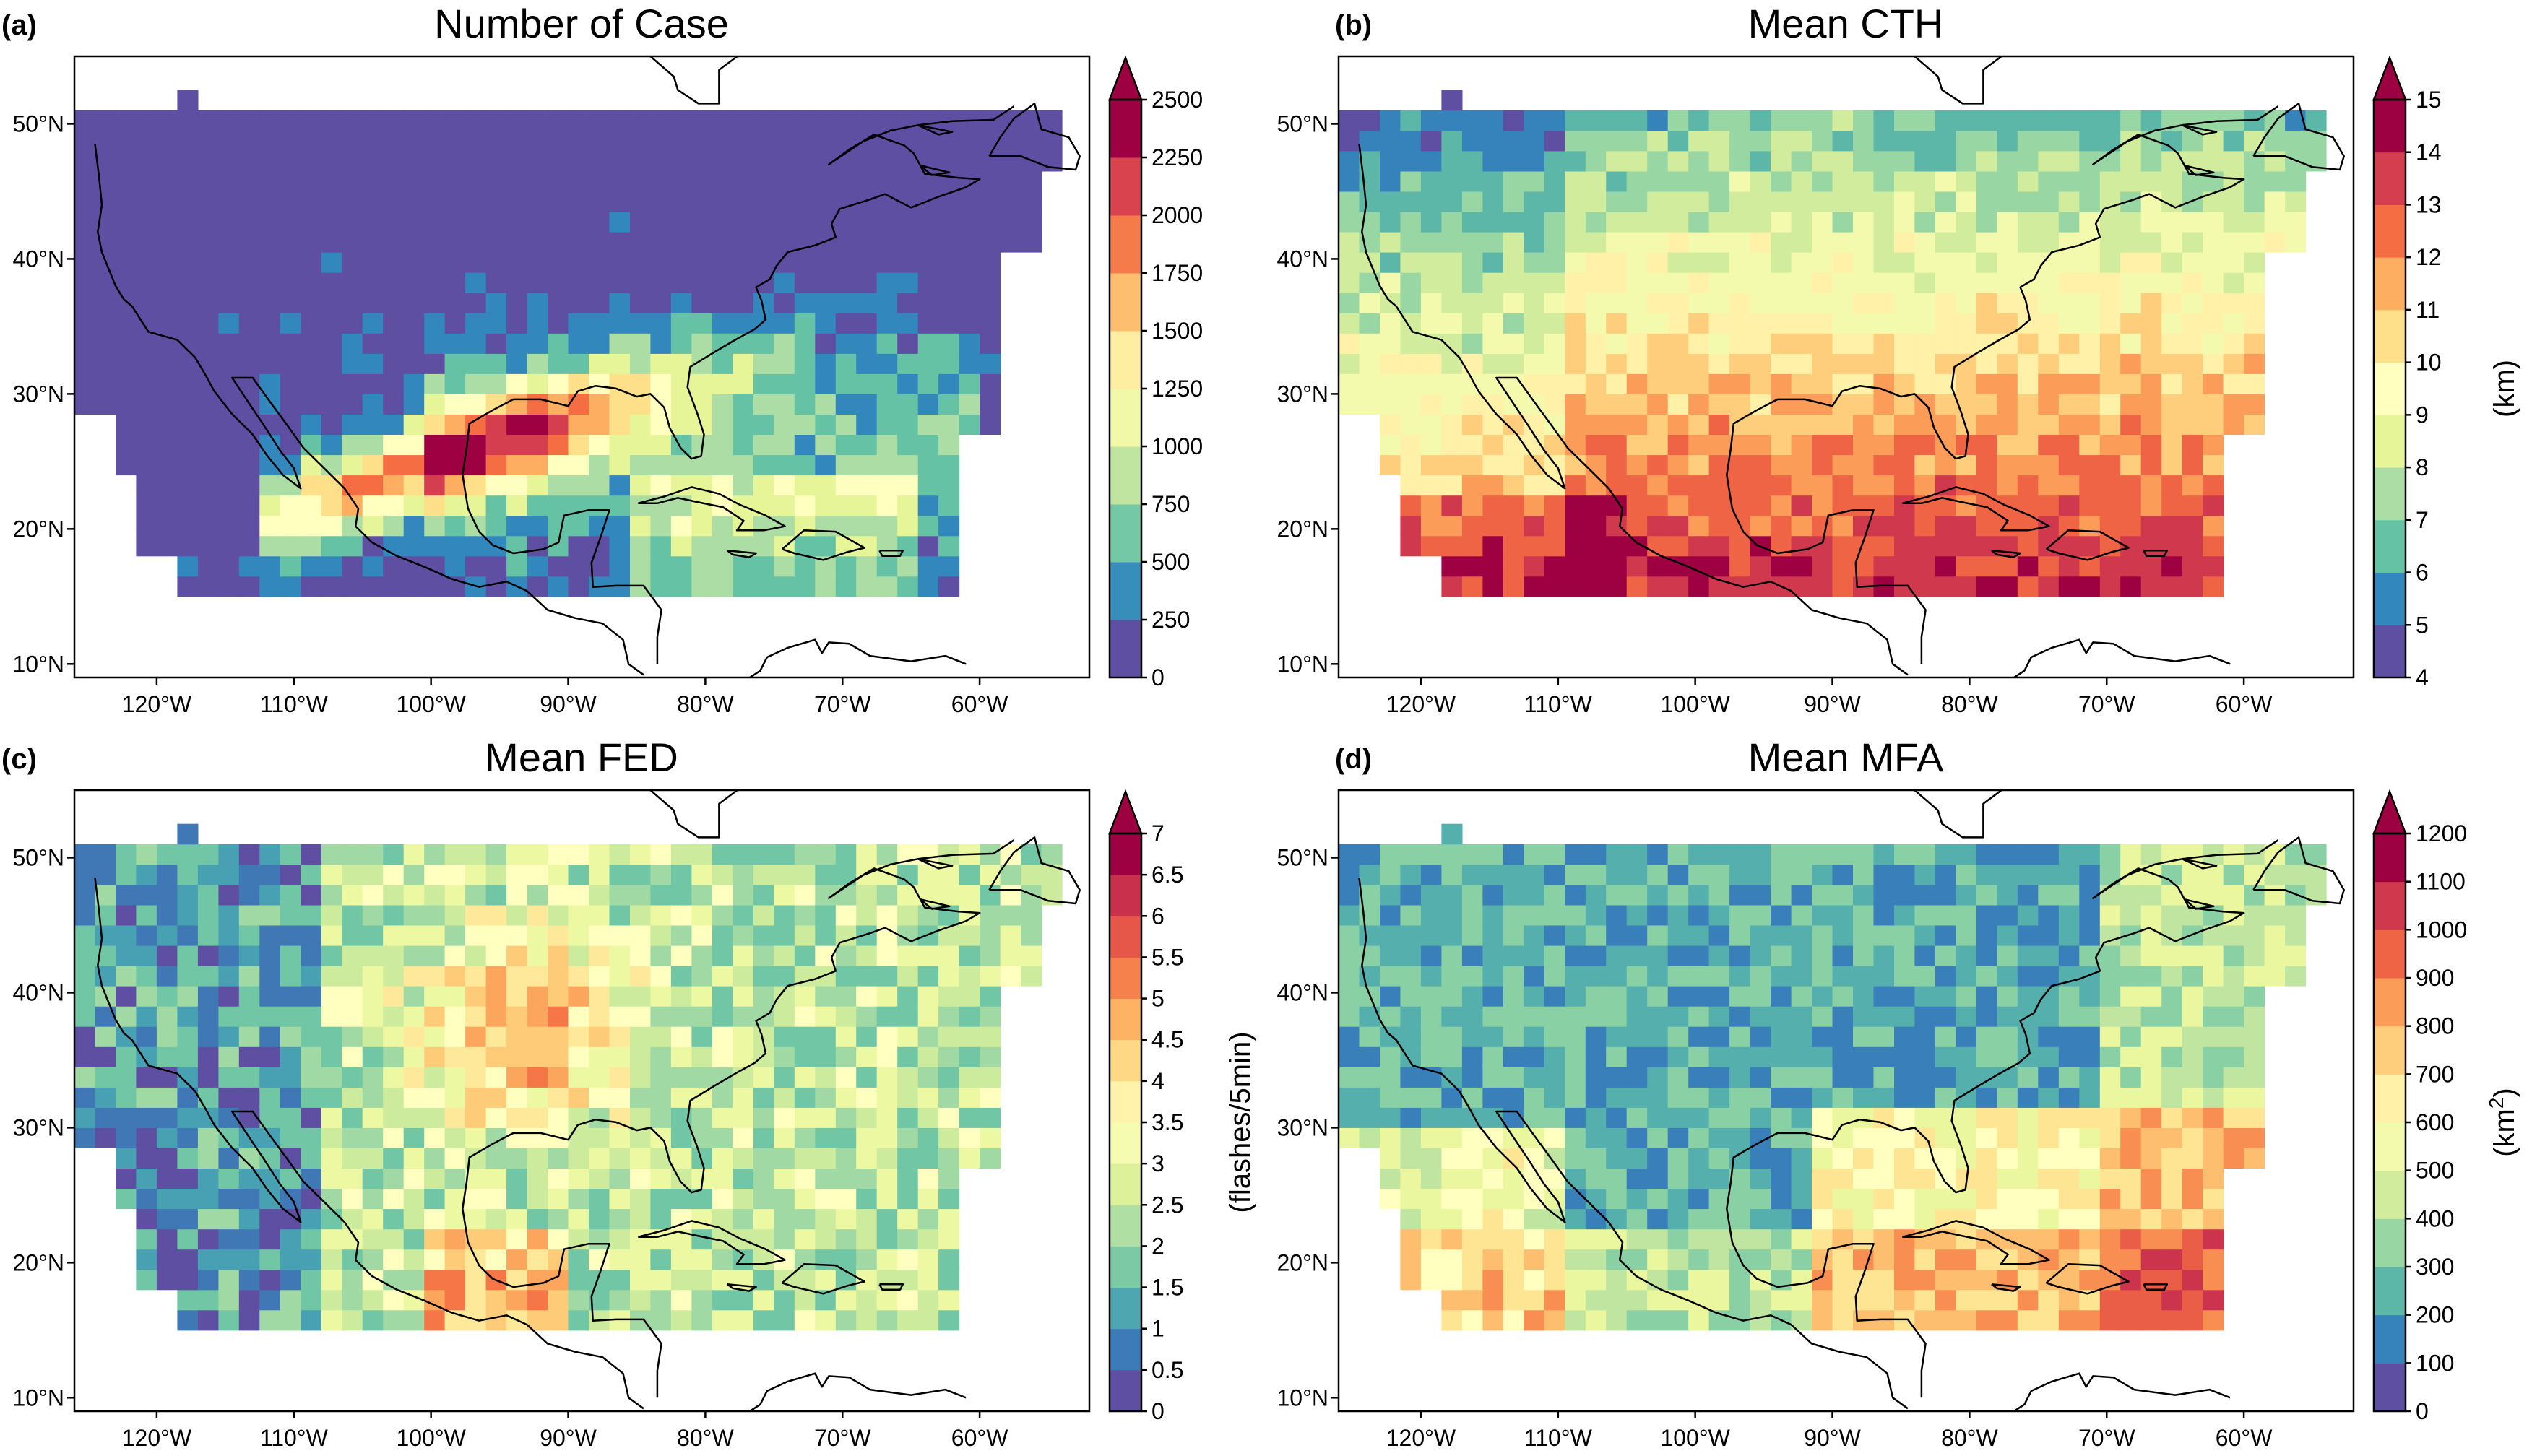 Image resolution: width=2545 pixels, height=1456 pixels. Describe the element at coordinates (565, 697) in the screenshot. I see `longitude-axis: 120°W 110°W 100°W 90°W 80°W 70°W 60°W` at that location.